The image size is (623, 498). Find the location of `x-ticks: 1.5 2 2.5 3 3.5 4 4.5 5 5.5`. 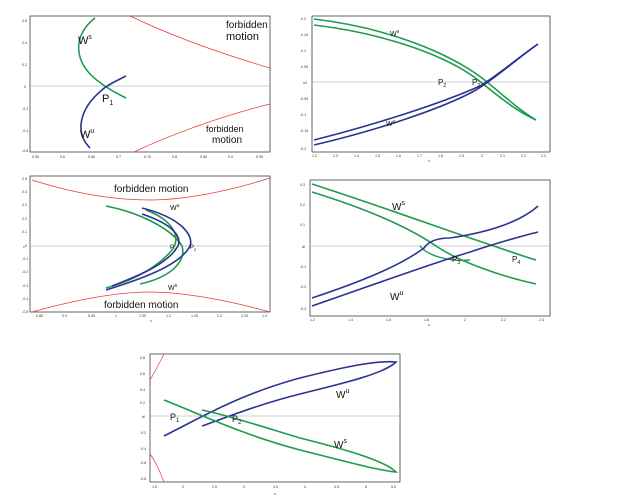

x-ticks: 1.5 2 2.5 3 3.5 4 4.5 5 5.5 is located at coordinates (274, 487).